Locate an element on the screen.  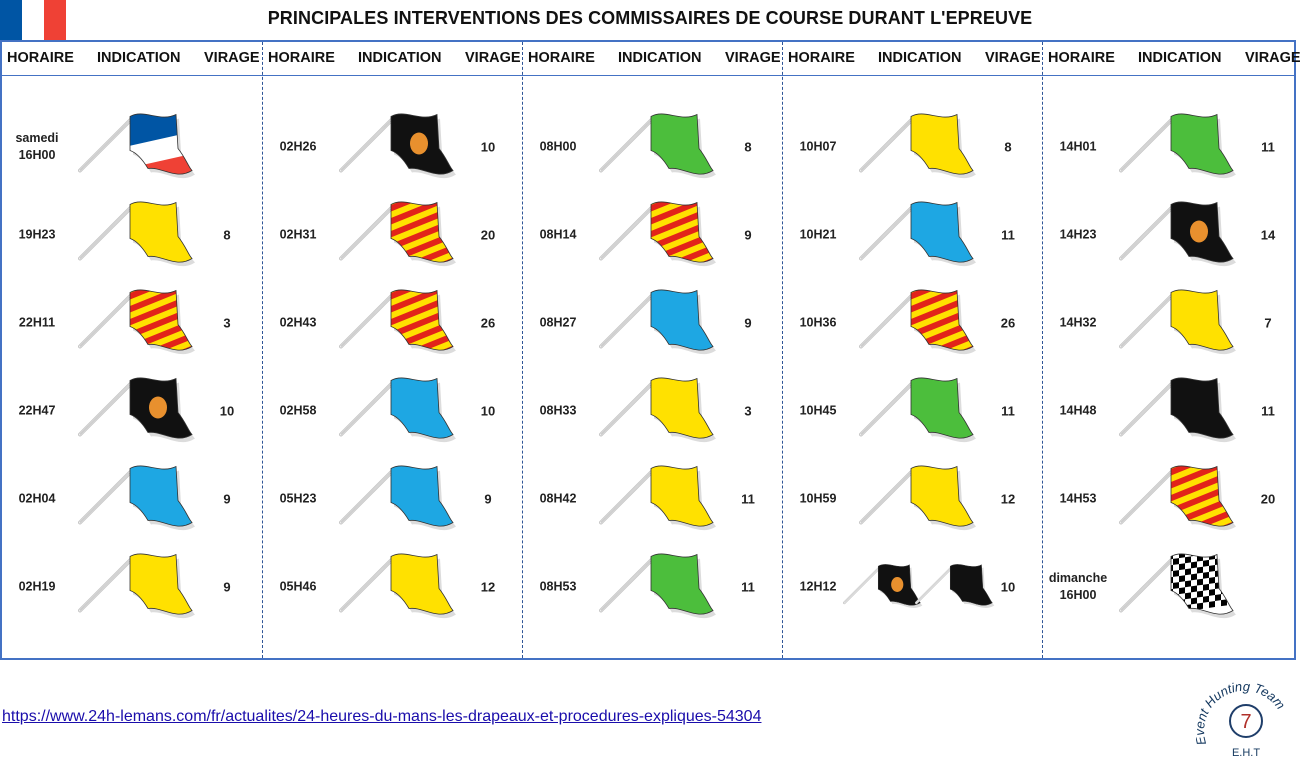
table-row: 02H58 10 is located at coordinates (392, 411).